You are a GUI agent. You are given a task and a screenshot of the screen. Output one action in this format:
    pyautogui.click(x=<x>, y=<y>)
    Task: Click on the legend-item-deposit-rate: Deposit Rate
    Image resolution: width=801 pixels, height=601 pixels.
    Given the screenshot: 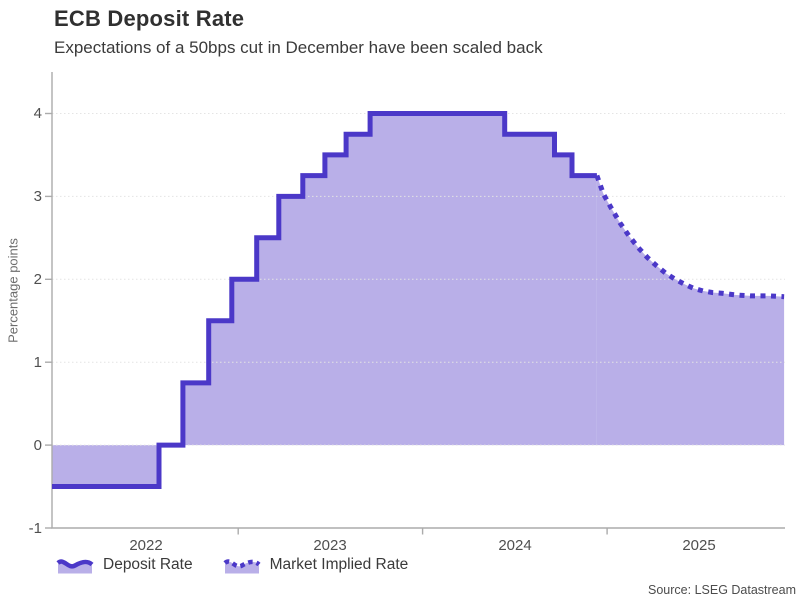 What is the action you would take?
    pyautogui.click(x=124, y=565)
    